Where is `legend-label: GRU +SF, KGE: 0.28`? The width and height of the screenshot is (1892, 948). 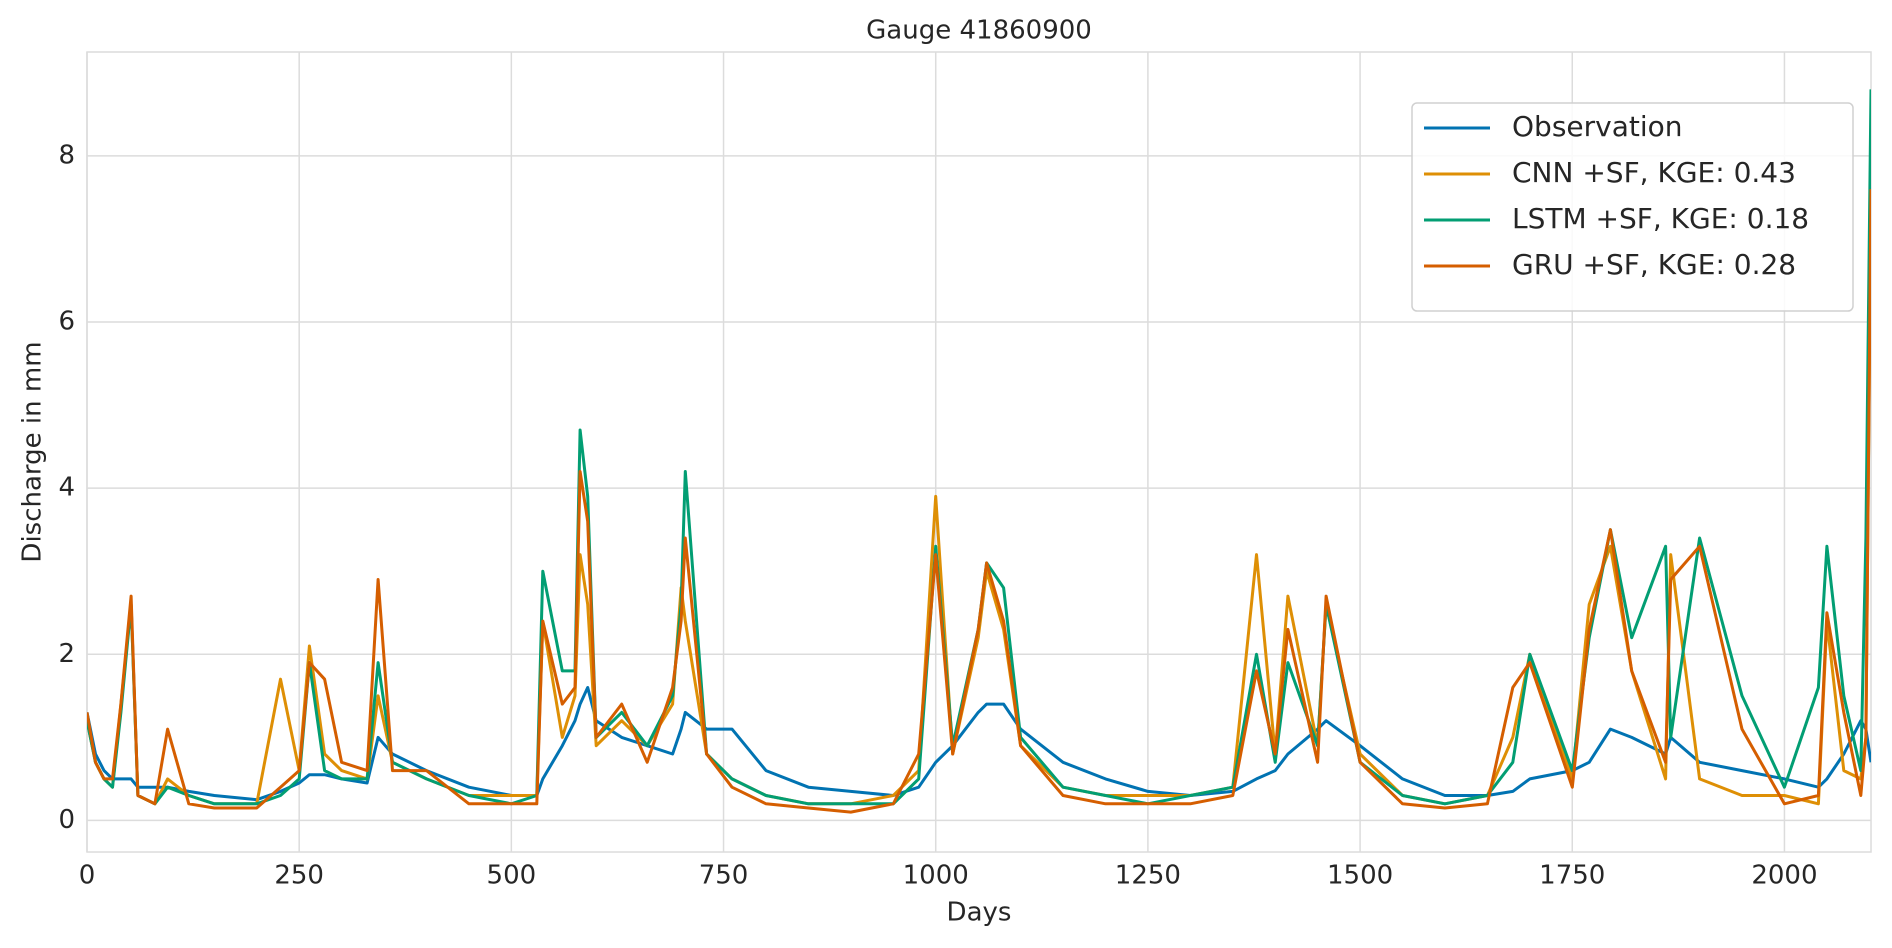
legend-label: GRU +SF, KGE: 0.28 is located at coordinates (1654, 264).